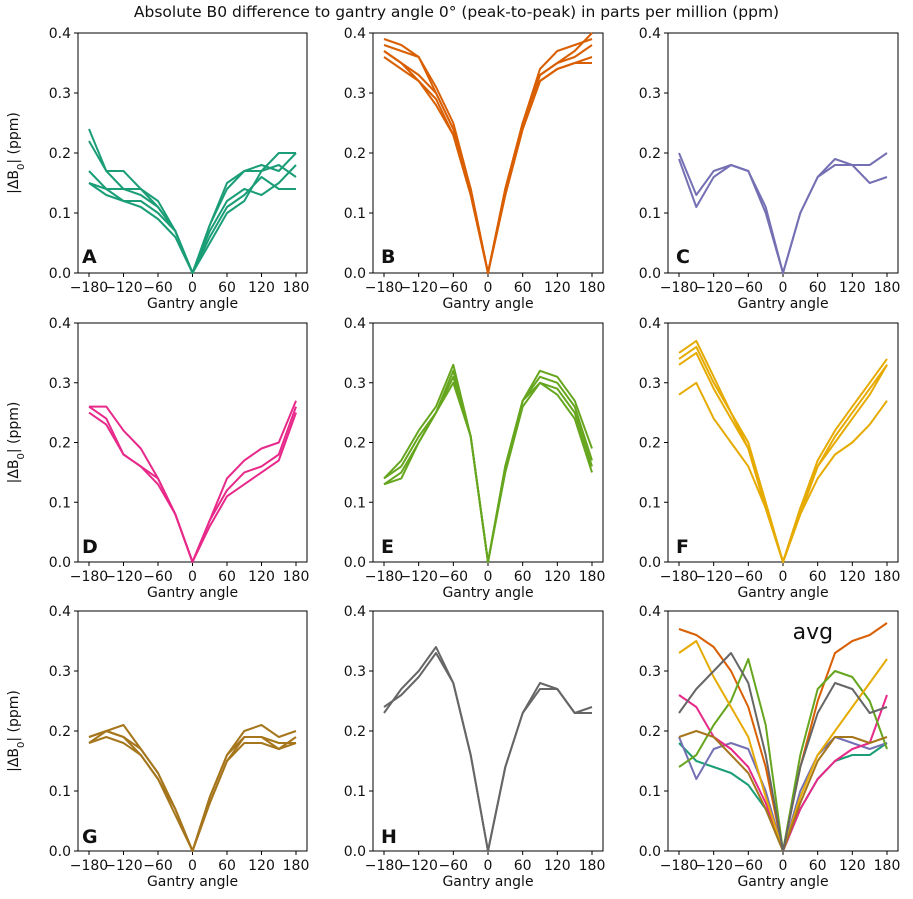 The height and width of the screenshot is (899, 913). Describe the element at coordinates (783, 791) in the screenshot. I see `series-line-g` at that location.